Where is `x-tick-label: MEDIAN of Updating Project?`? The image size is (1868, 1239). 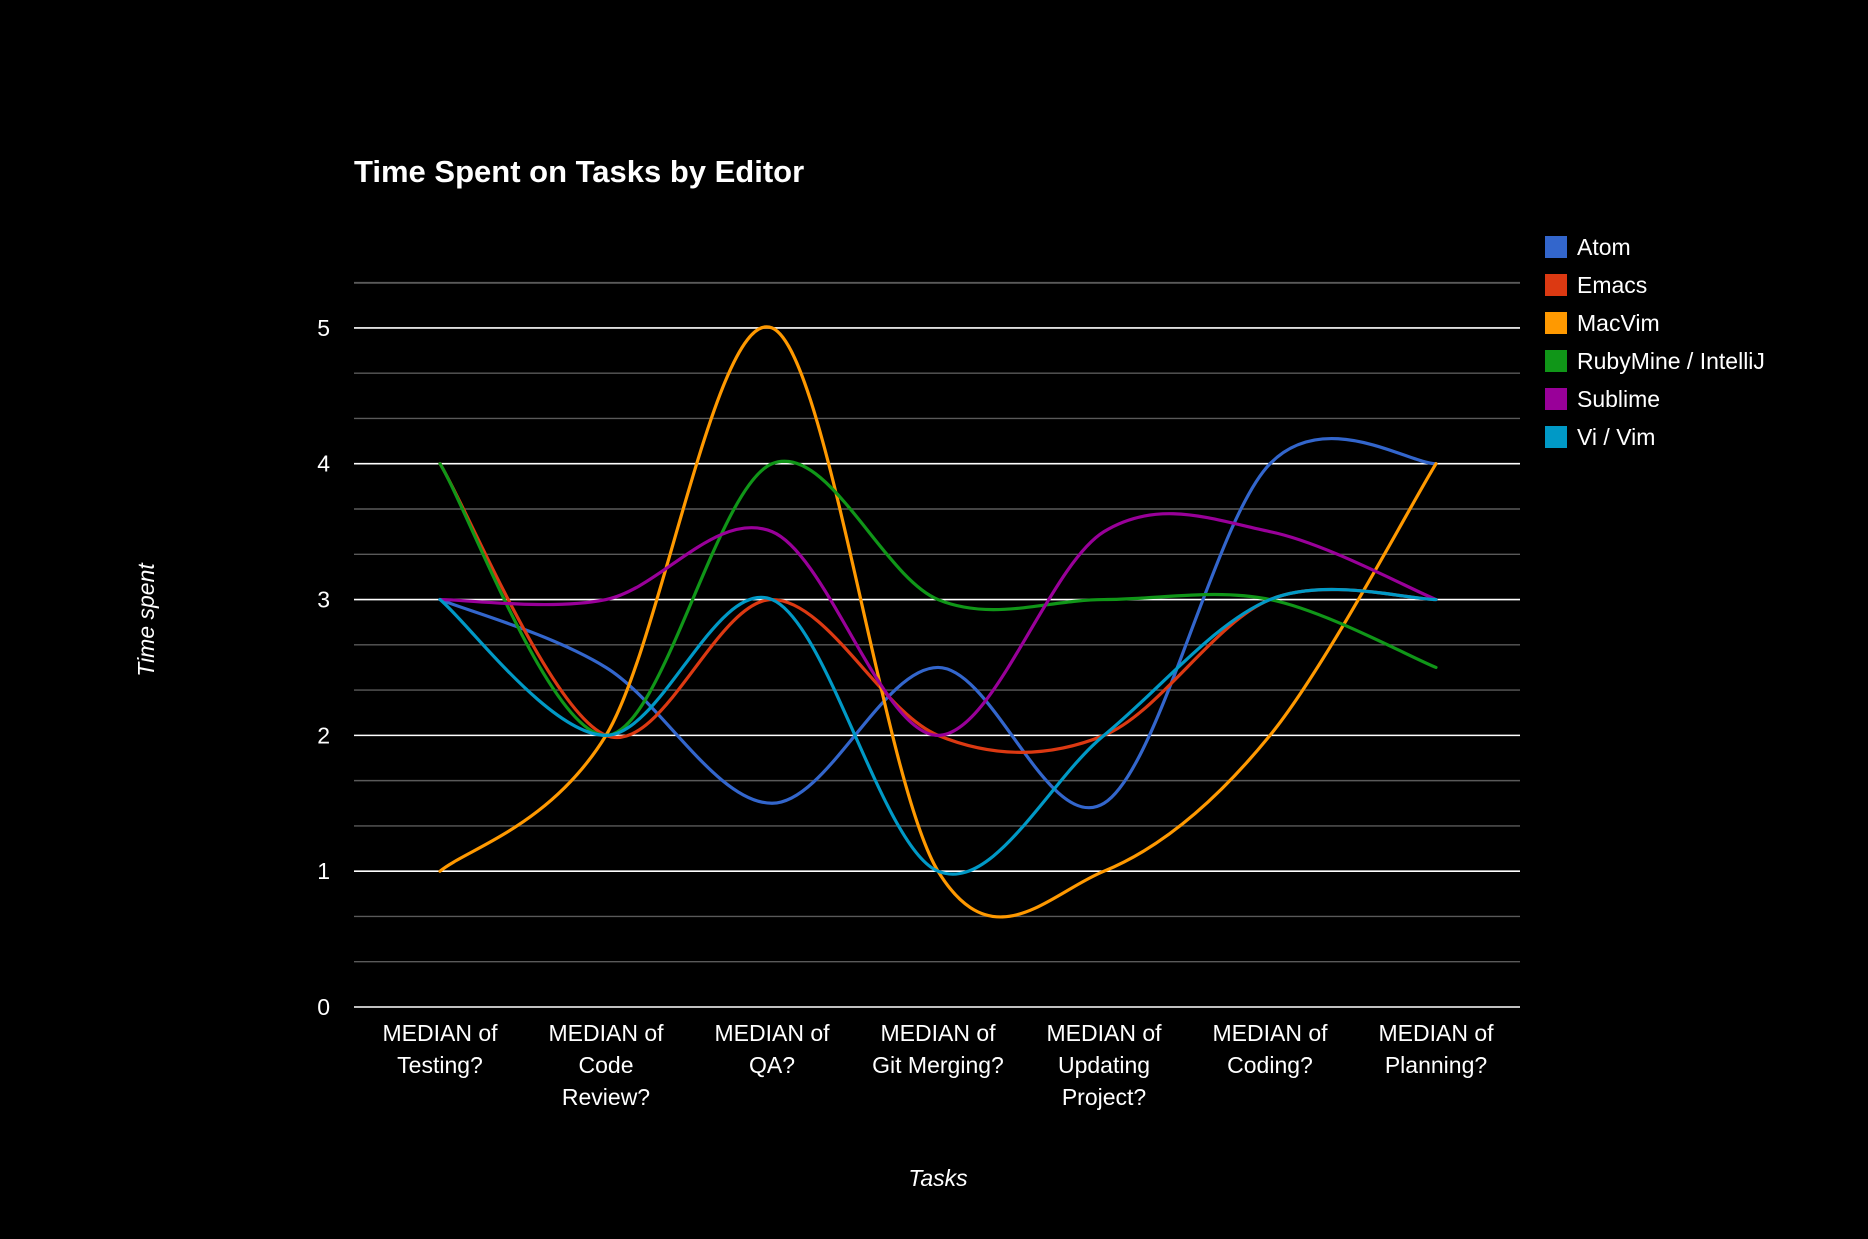 x-tick-label: MEDIAN of Updating Project? is located at coordinates (1104, 1065).